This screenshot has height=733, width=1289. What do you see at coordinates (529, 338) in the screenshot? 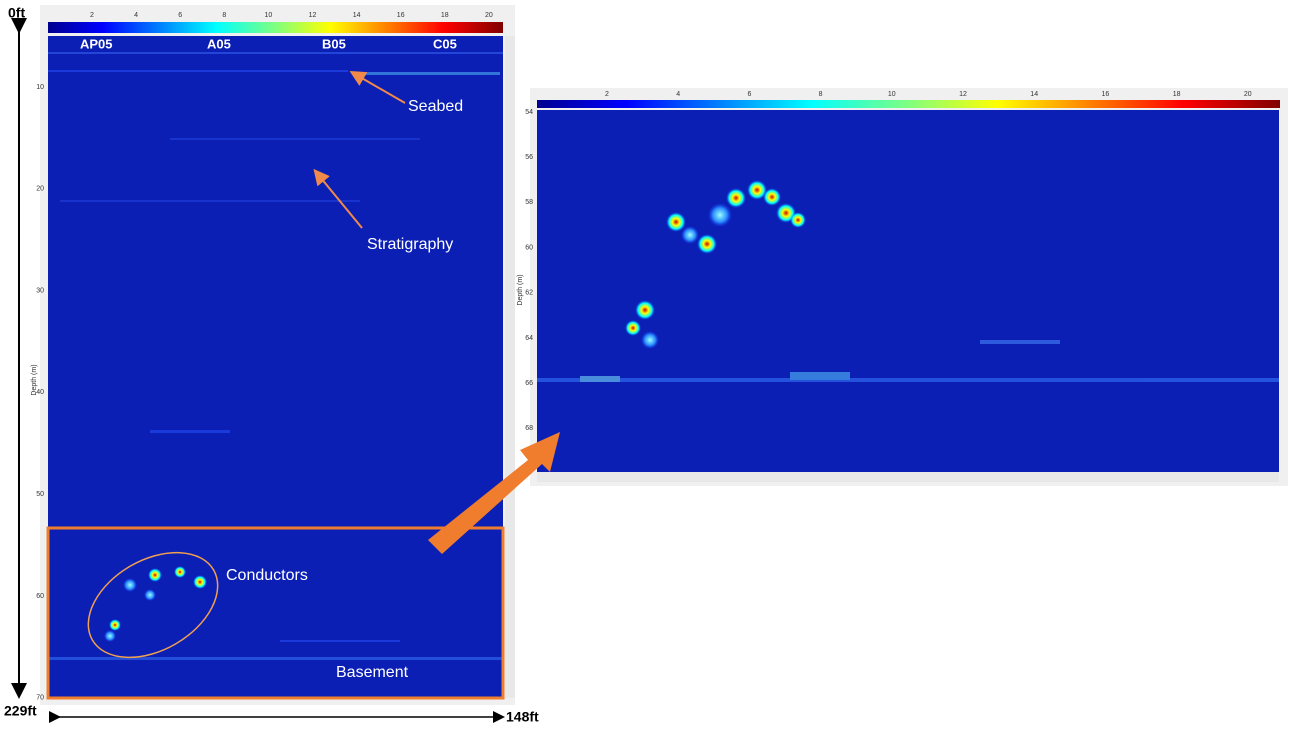
I see `depth-tick: 64` at bounding box center [529, 338].